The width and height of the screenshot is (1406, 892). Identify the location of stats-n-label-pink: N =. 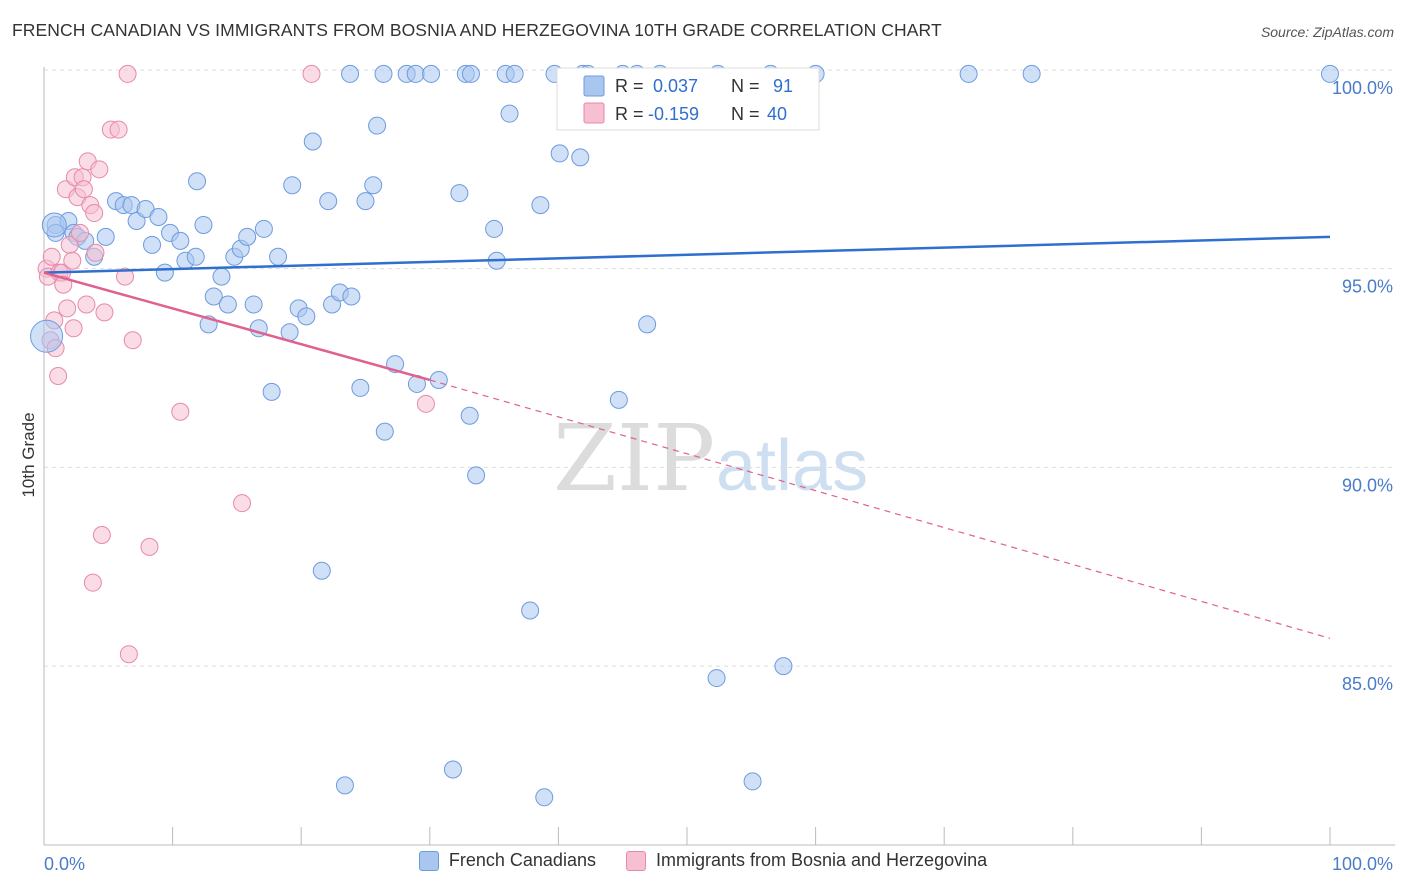
(745, 114).